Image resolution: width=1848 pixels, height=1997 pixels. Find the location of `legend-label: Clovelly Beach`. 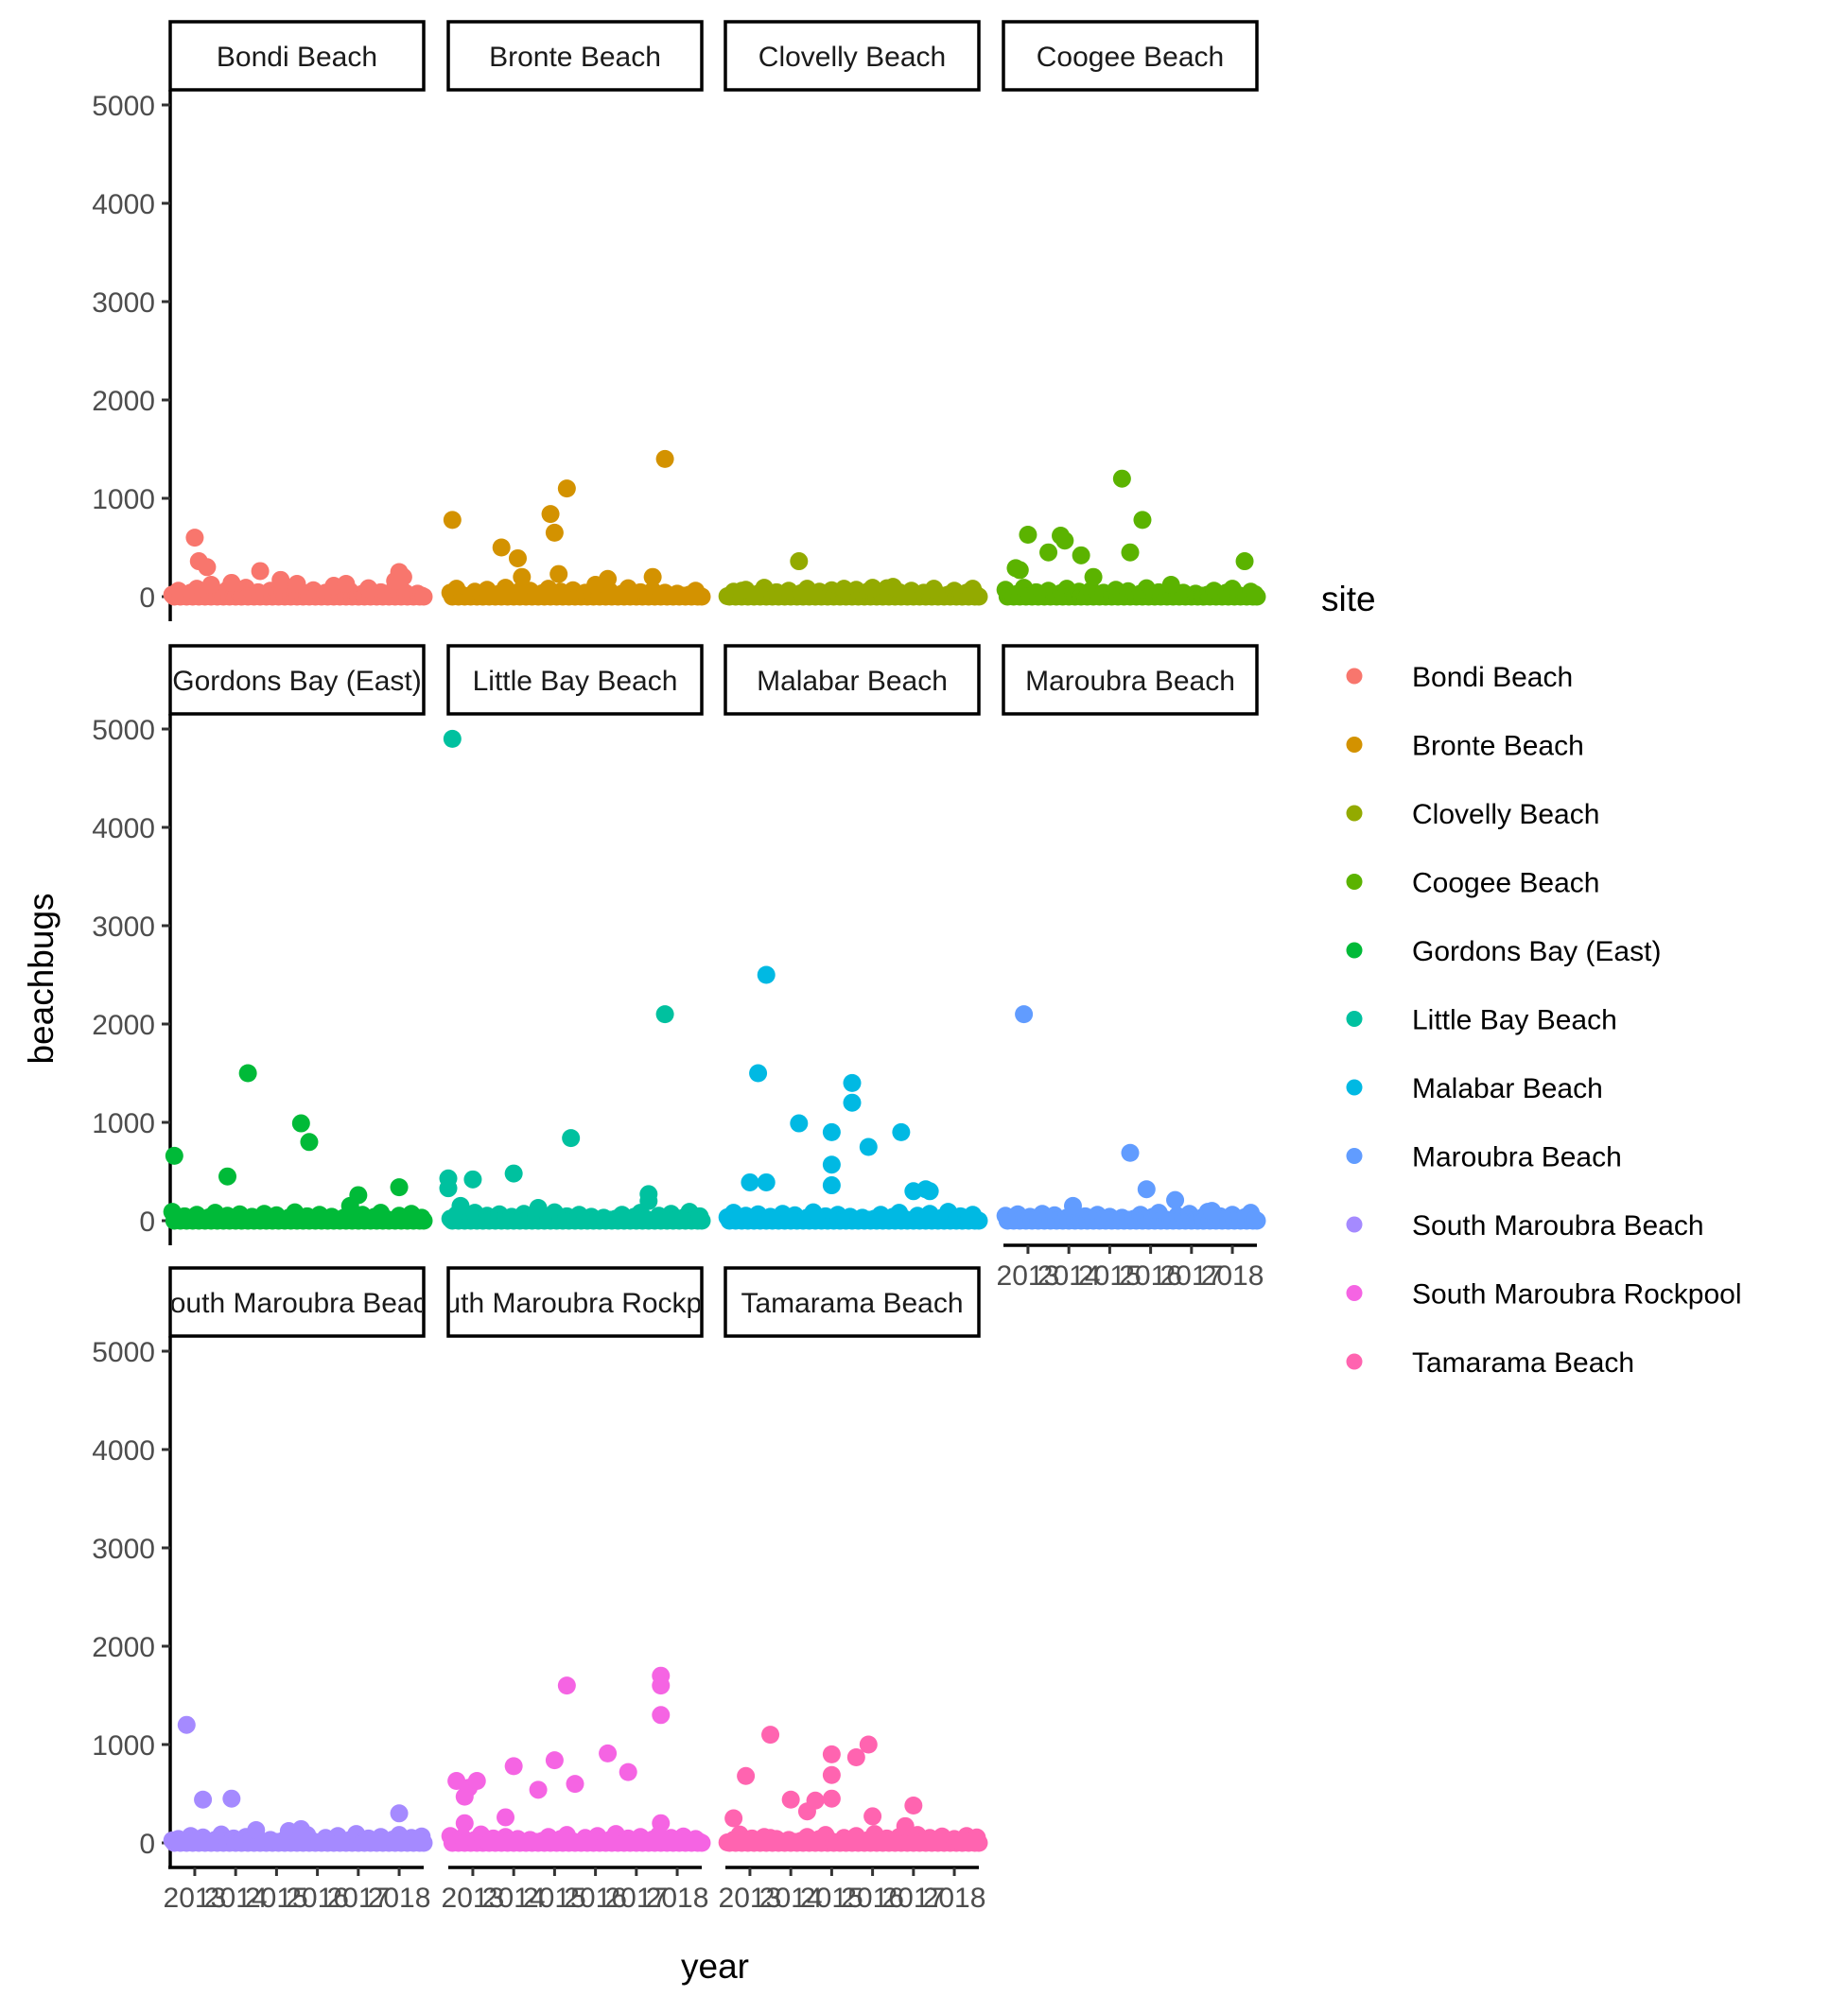

legend-label: Clovelly Beach is located at coordinates (1505, 815).